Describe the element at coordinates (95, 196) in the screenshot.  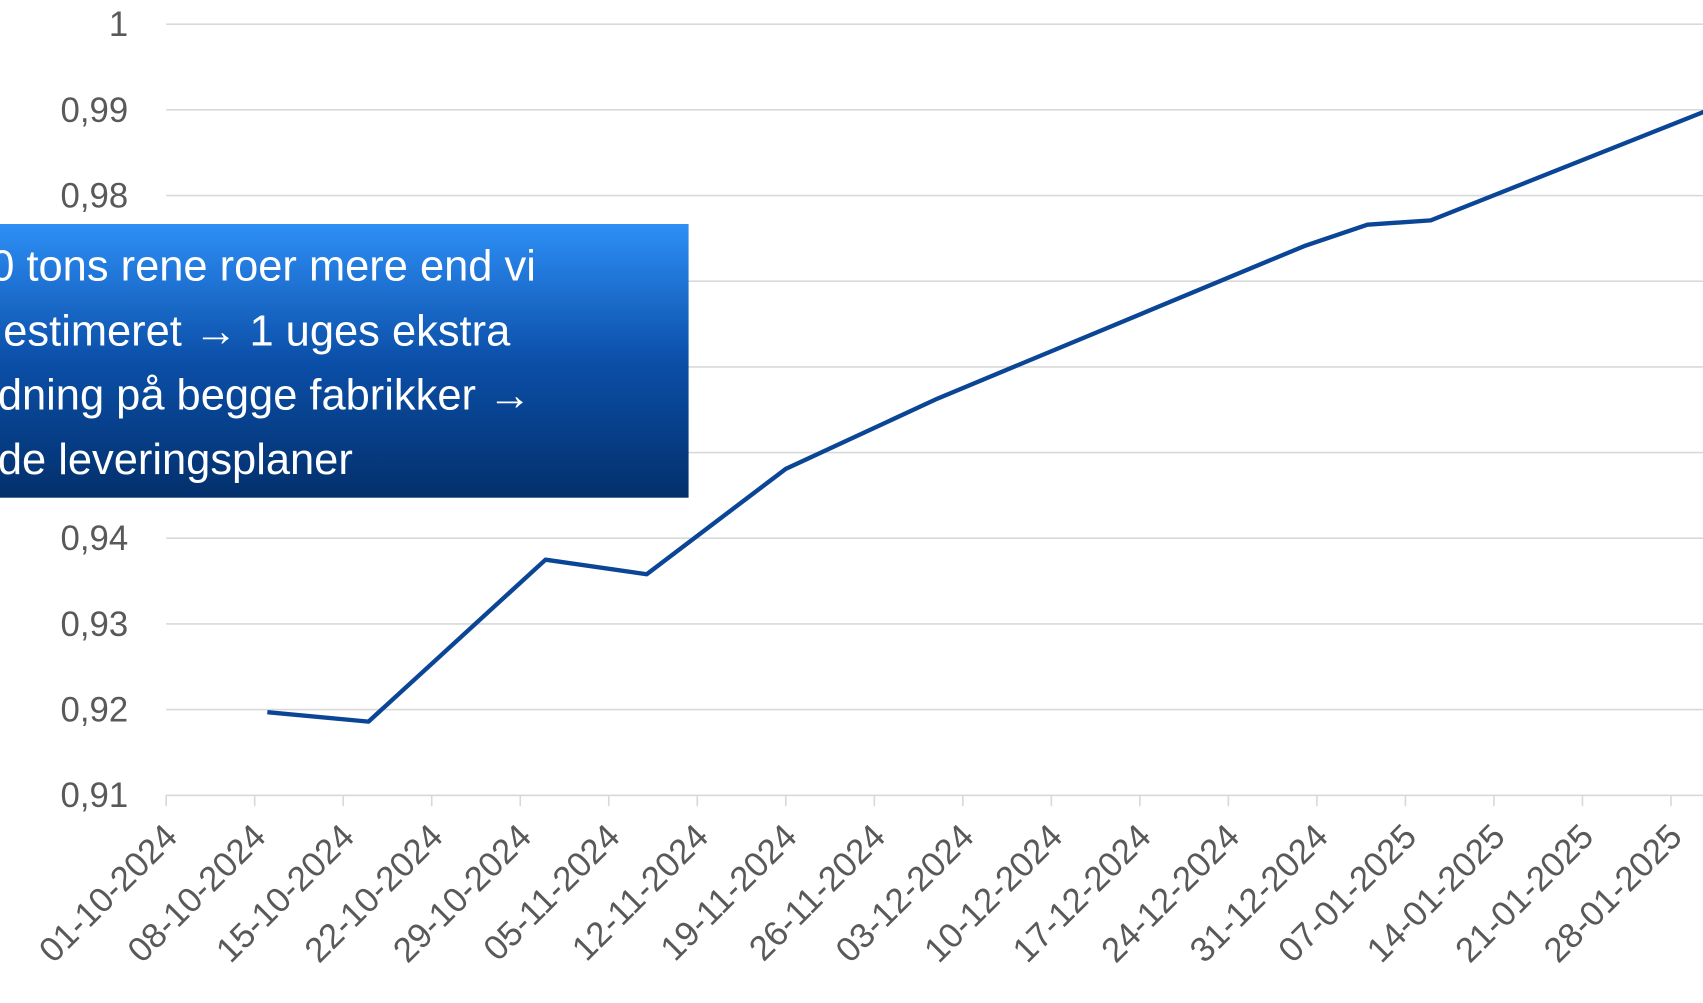
I see `y-tick-label: 0,98` at that location.